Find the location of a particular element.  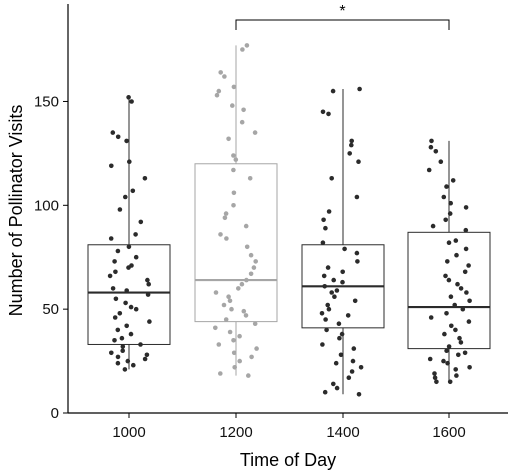

bracket-line is located at coordinates (342, 24).